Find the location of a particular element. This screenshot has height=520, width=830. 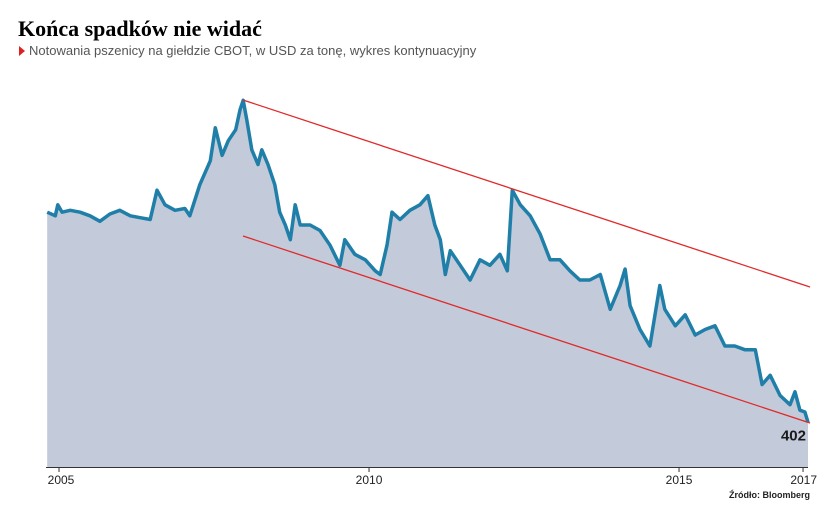

x-tick-label: 2015 is located at coordinates (679, 480).